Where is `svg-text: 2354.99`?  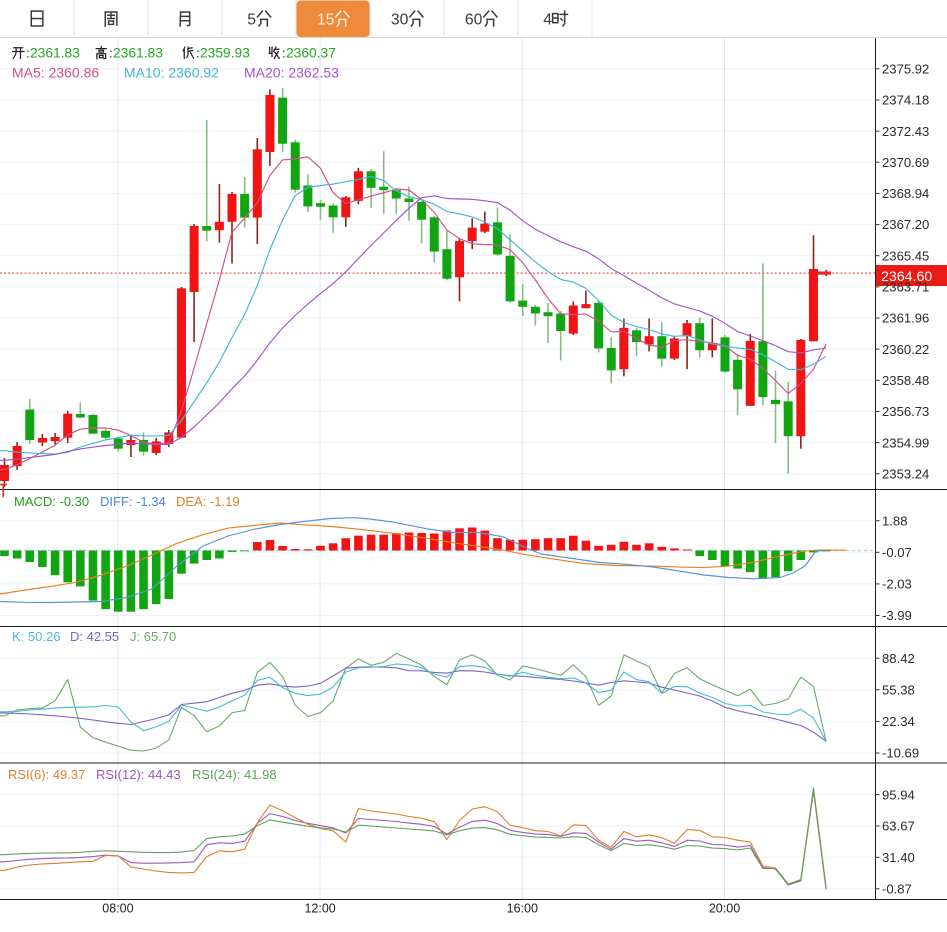
svg-text: 2354.99 is located at coordinates (905, 442).